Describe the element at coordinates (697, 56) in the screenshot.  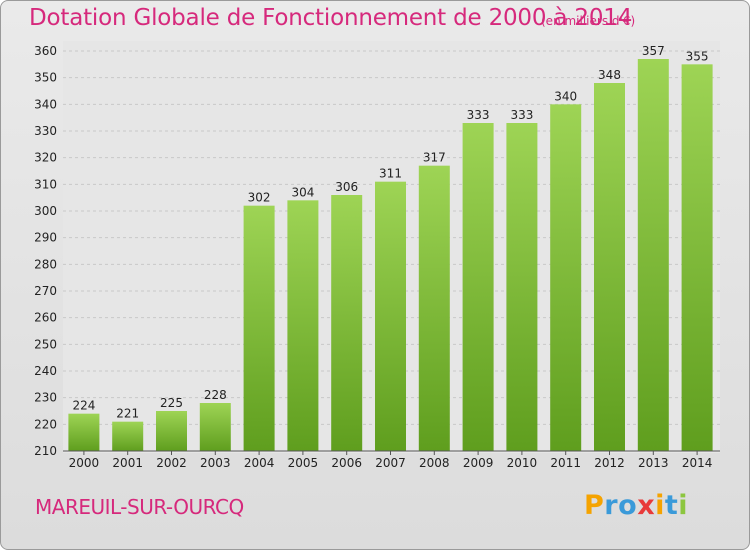
I see `value-label: 355` at that location.